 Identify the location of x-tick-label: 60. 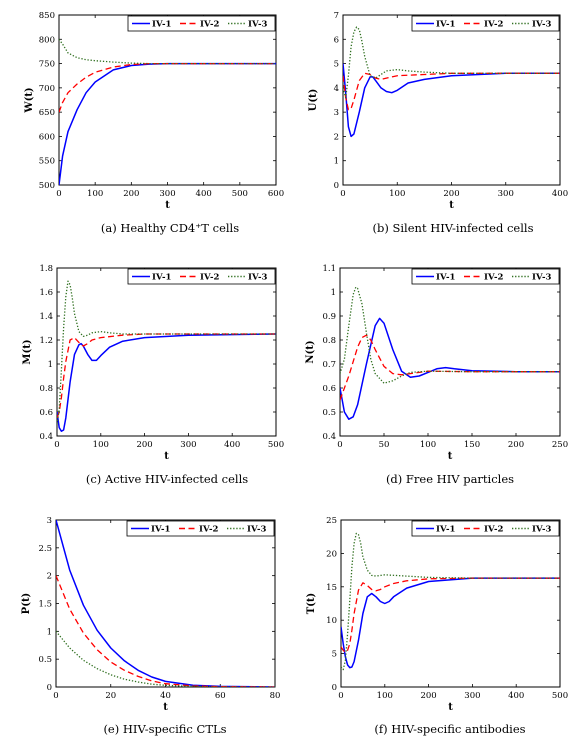
(220, 696).